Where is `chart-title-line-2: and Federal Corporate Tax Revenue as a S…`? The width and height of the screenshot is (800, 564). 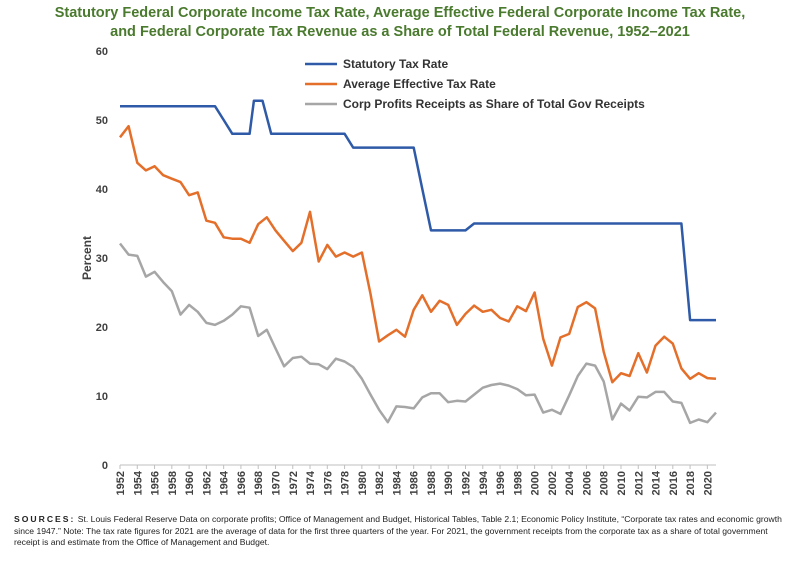
chart-title-line-2: and Federal Corporate Tax Revenue as a S… is located at coordinates (400, 32).